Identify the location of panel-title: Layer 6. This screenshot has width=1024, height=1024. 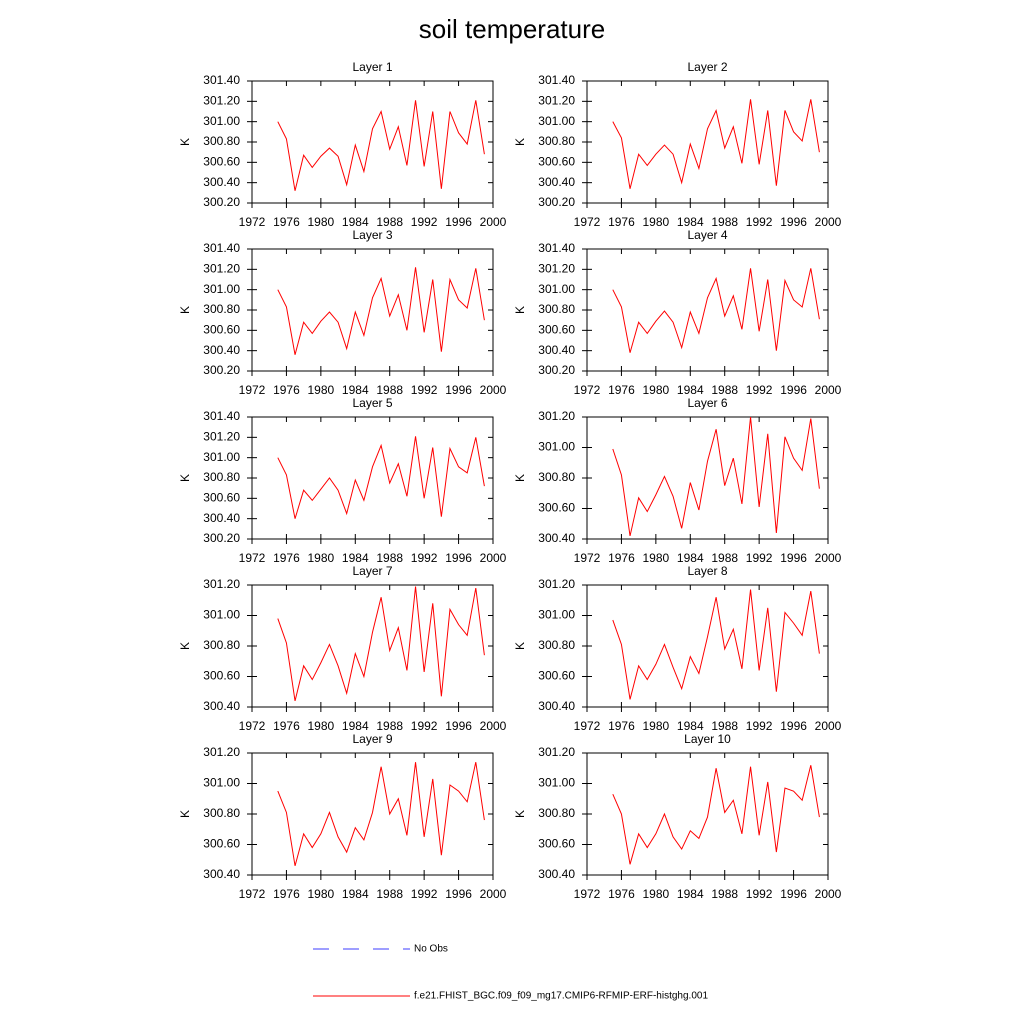
(707, 403).